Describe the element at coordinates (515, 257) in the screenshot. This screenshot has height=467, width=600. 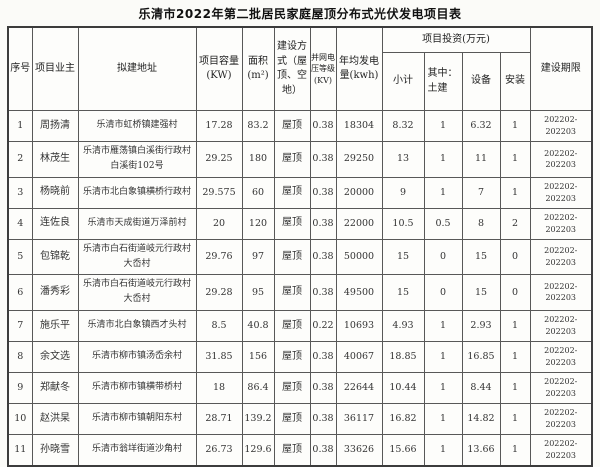
I see `cell-install: 0` at that location.